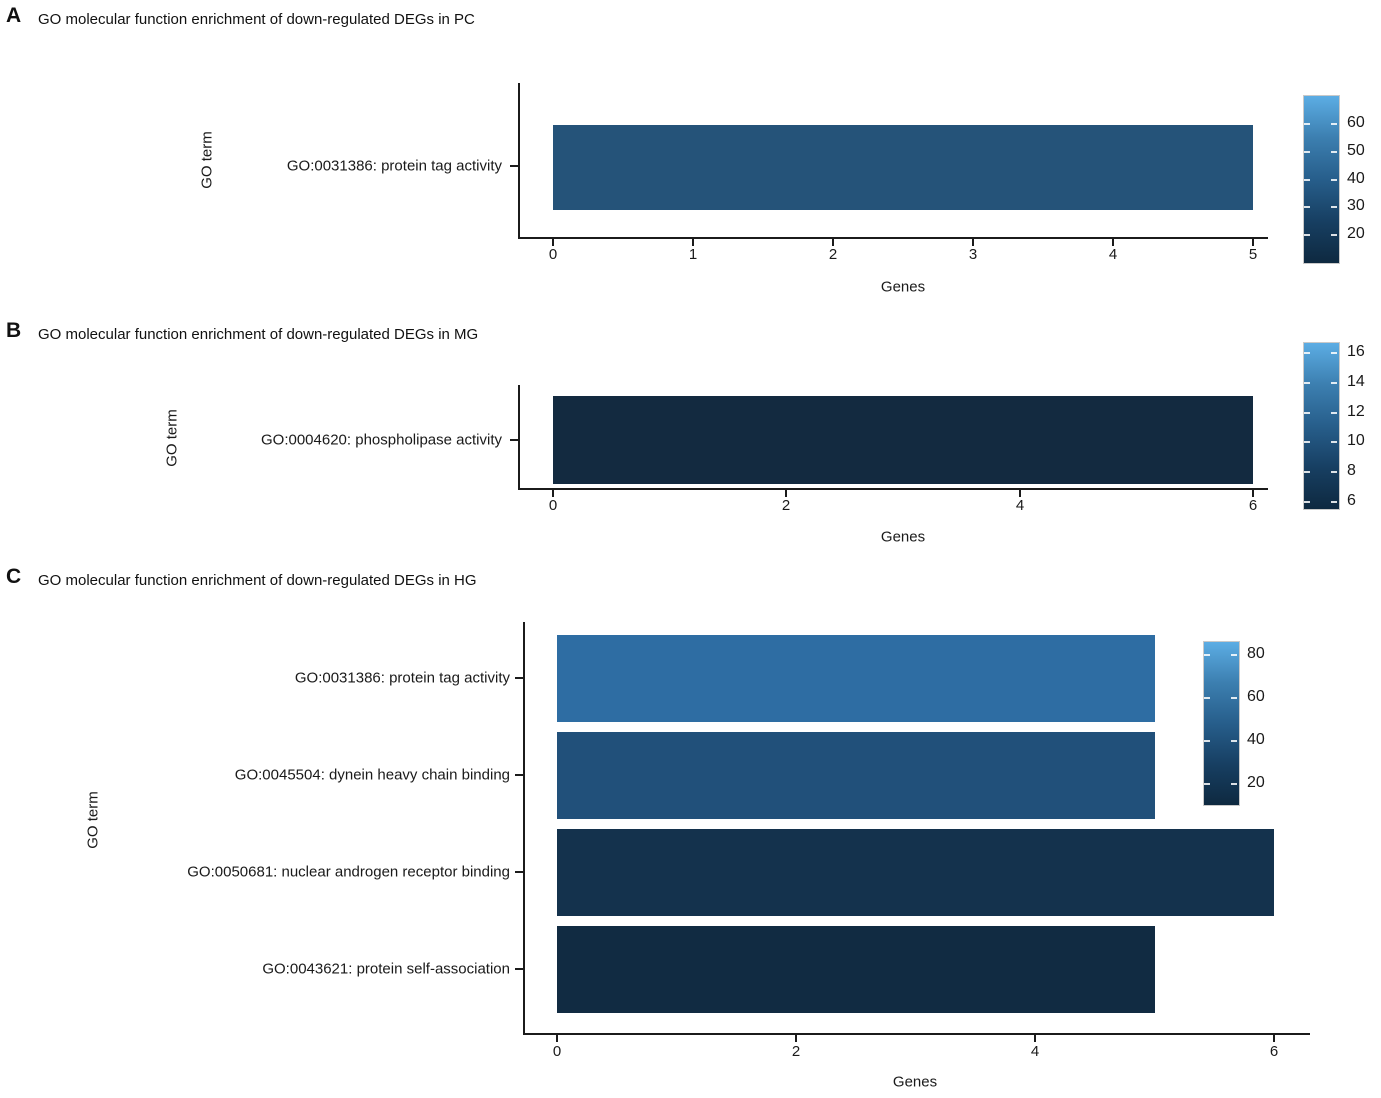 This screenshot has width=1381, height=1098. What do you see at coordinates (1351, 470) in the screenshot?
I see `colorbar-tick-label: 8` at bounding box center [1351, 470].